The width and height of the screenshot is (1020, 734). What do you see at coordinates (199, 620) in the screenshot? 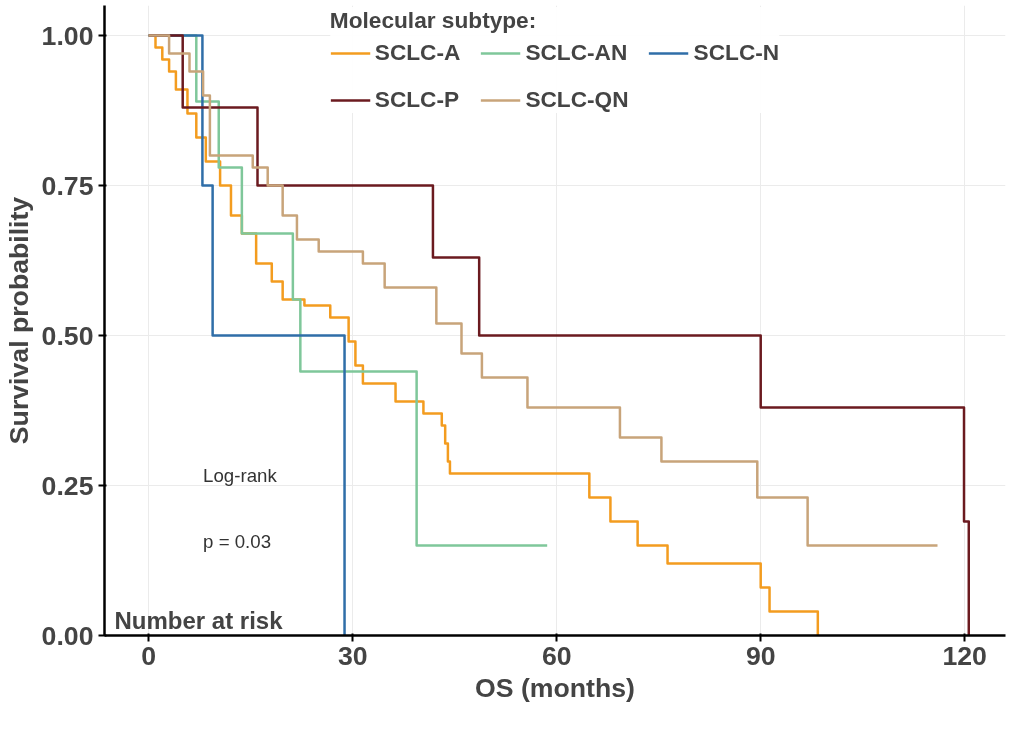
I see `annotation: Number at risk` at bounding box center [199, 620].